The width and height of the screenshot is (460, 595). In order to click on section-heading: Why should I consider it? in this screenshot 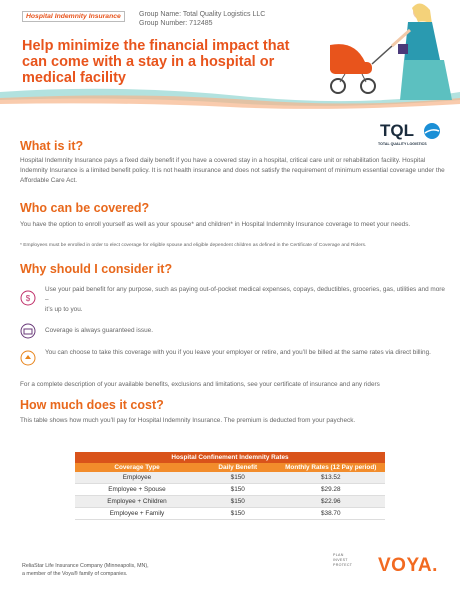, I will do `click(96, 269)`.